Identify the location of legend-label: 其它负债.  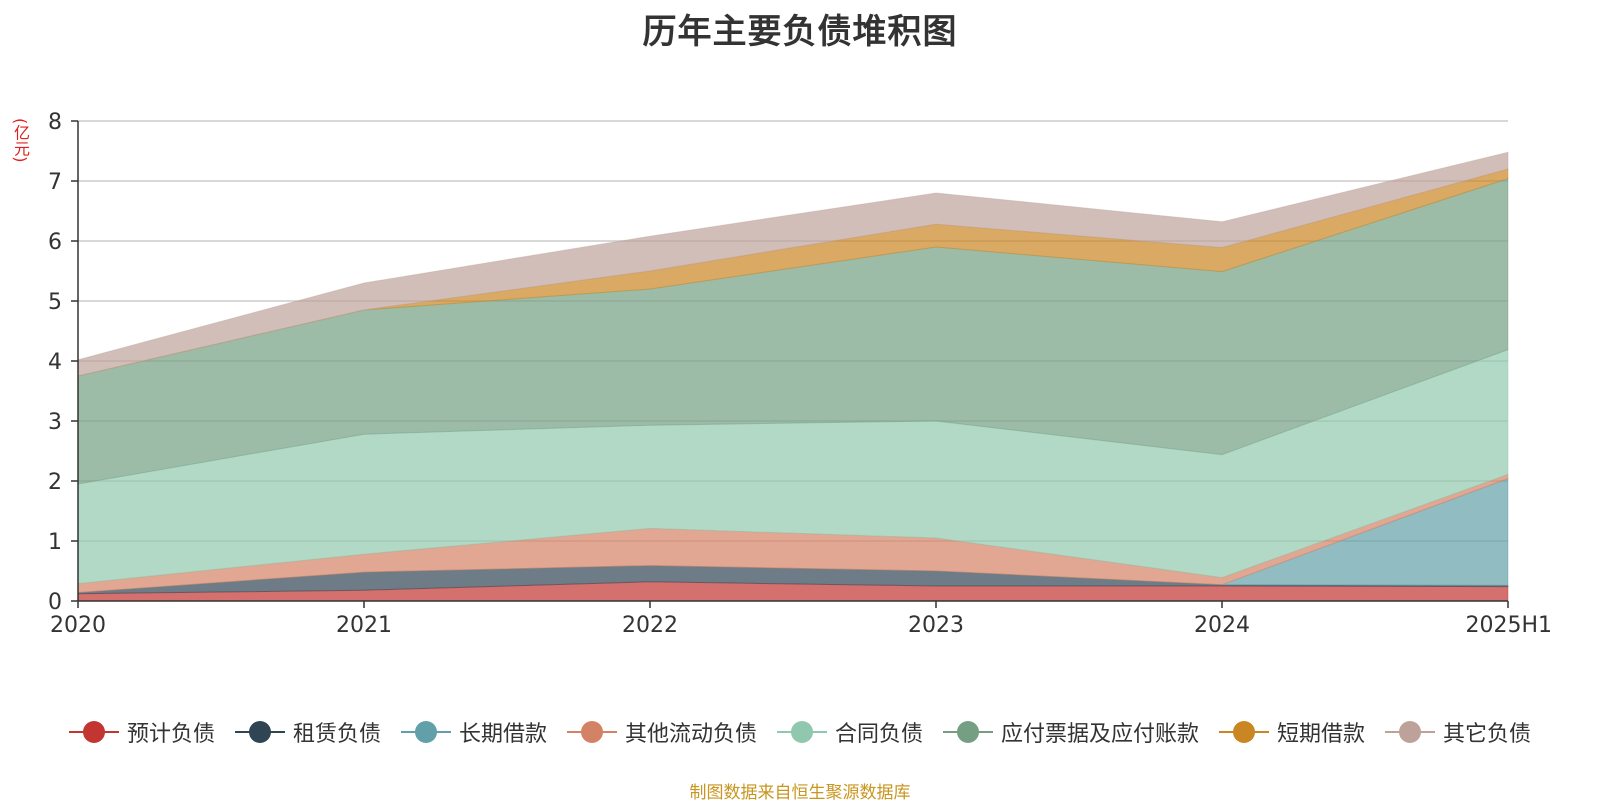
(1487, 734).